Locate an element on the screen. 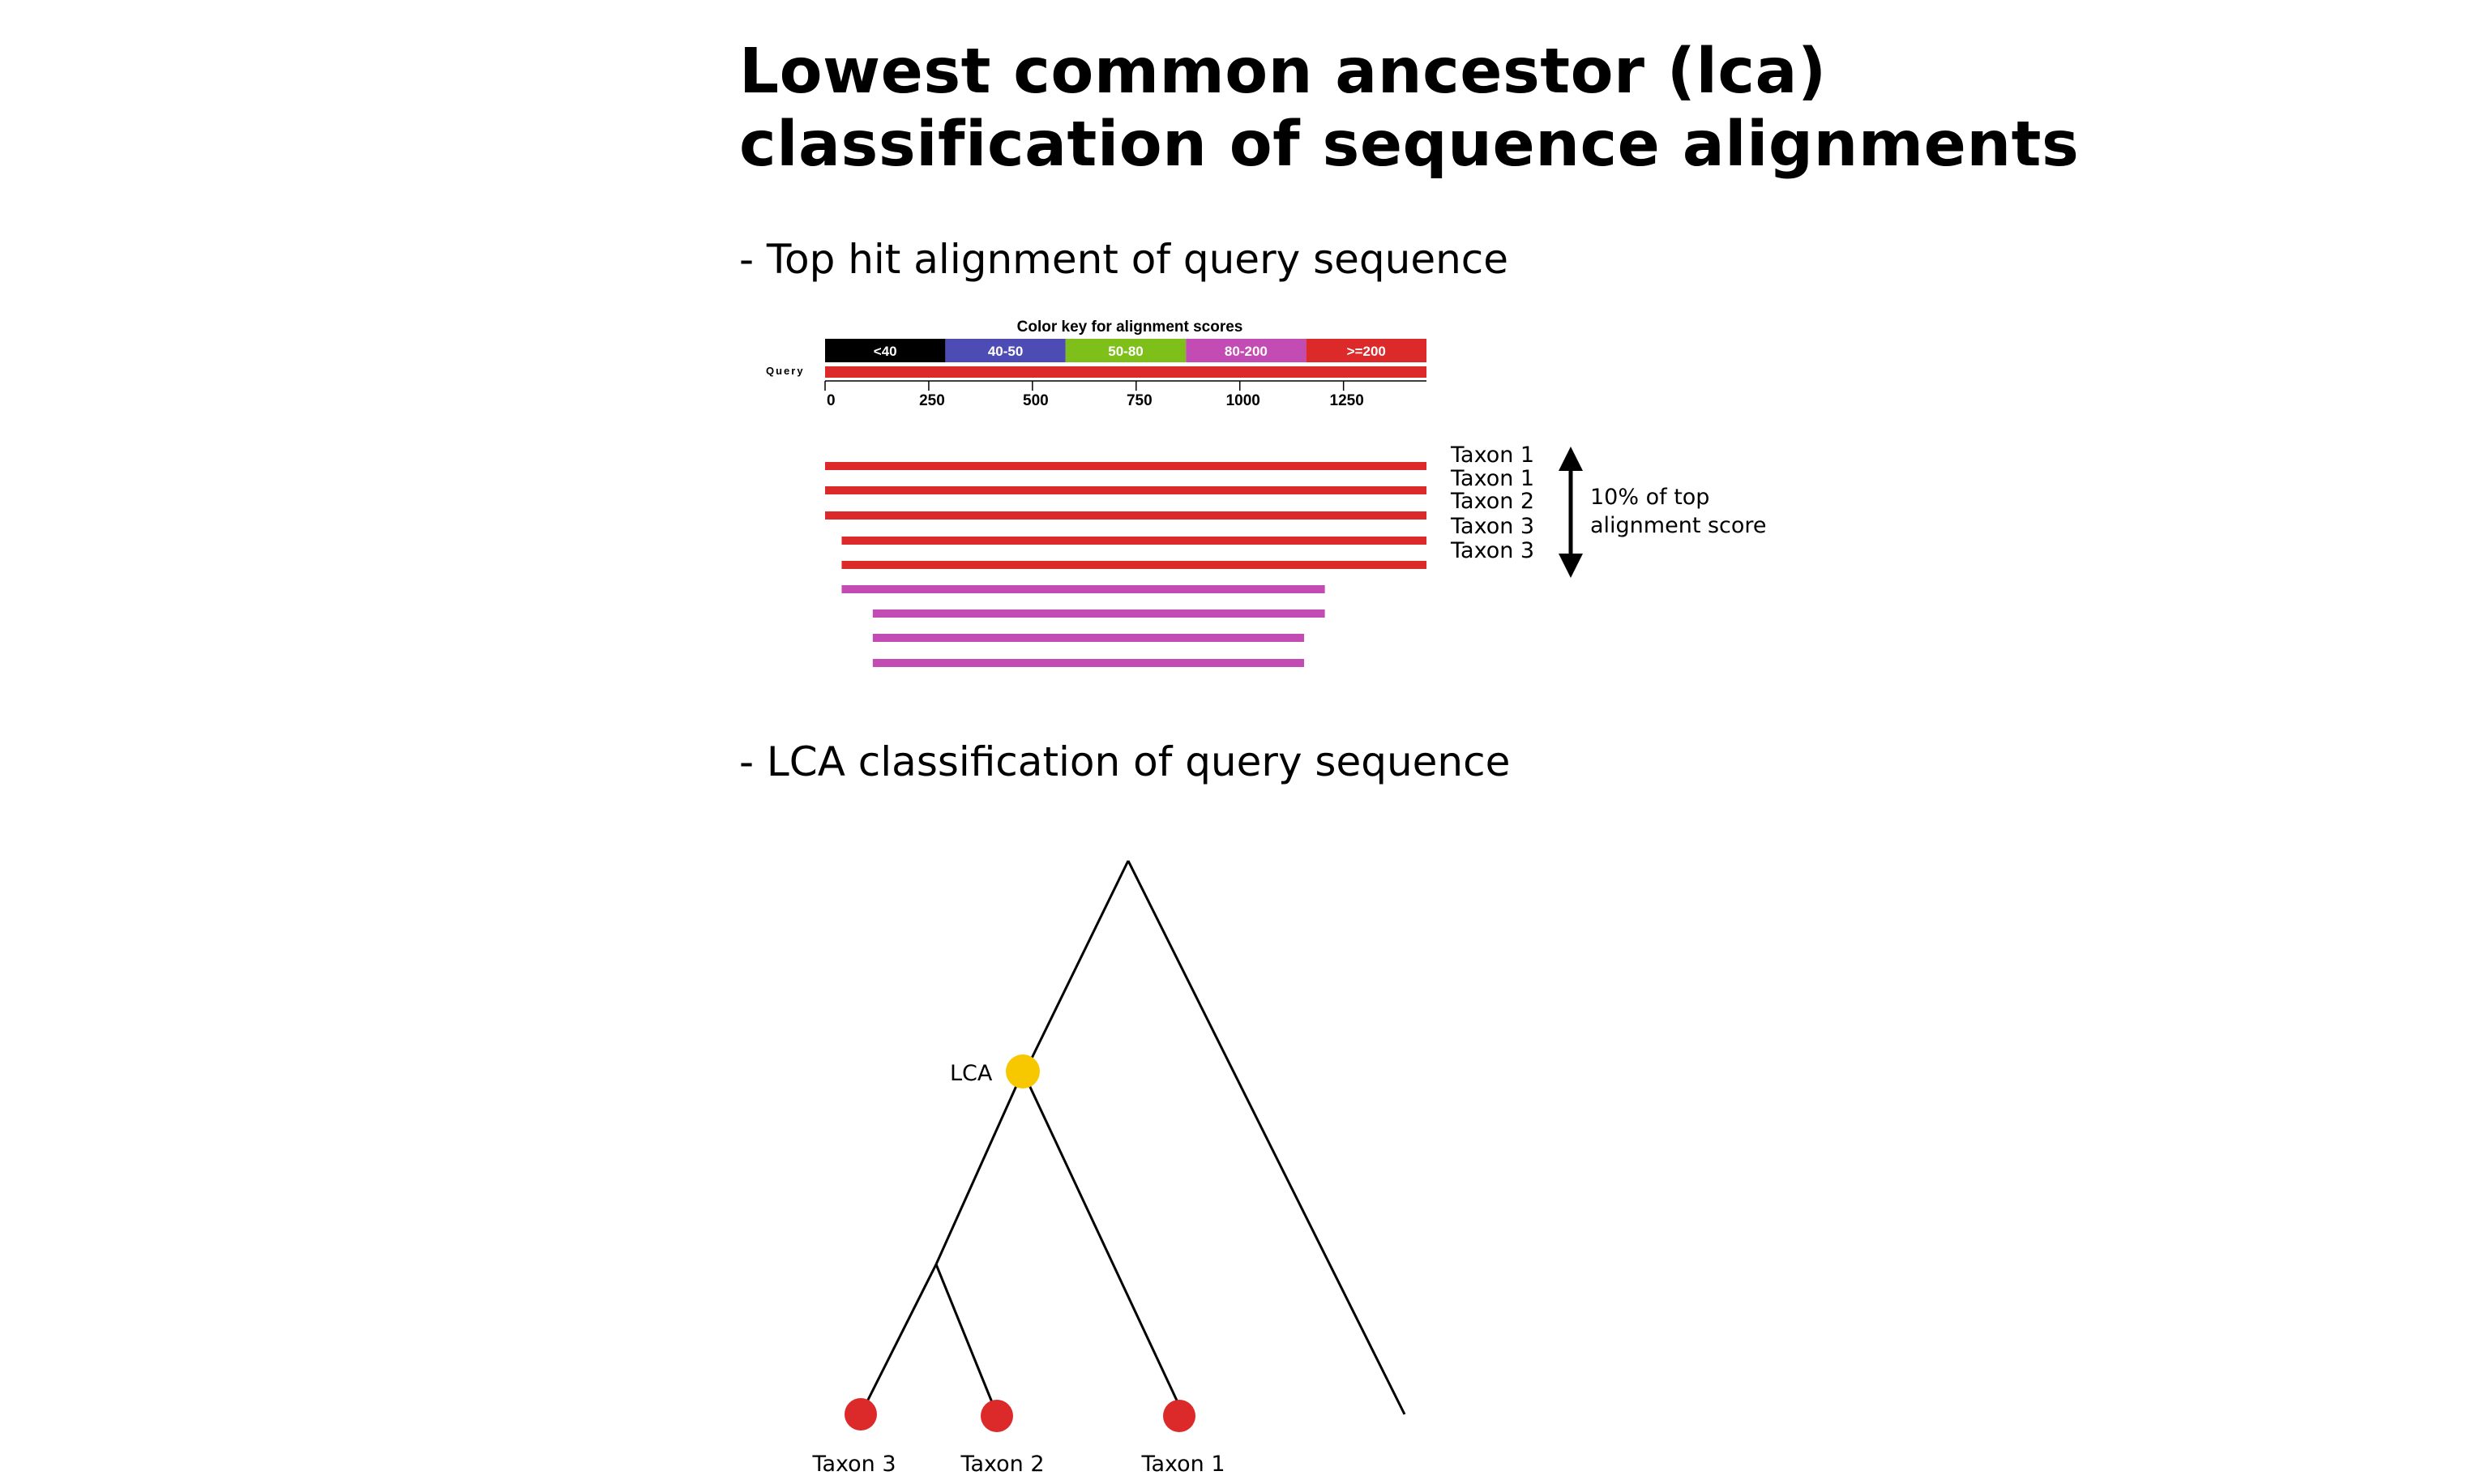 The image size is (2489, 1484). tree-edge-root-outgroup is located at coordinates (1266, 1137).